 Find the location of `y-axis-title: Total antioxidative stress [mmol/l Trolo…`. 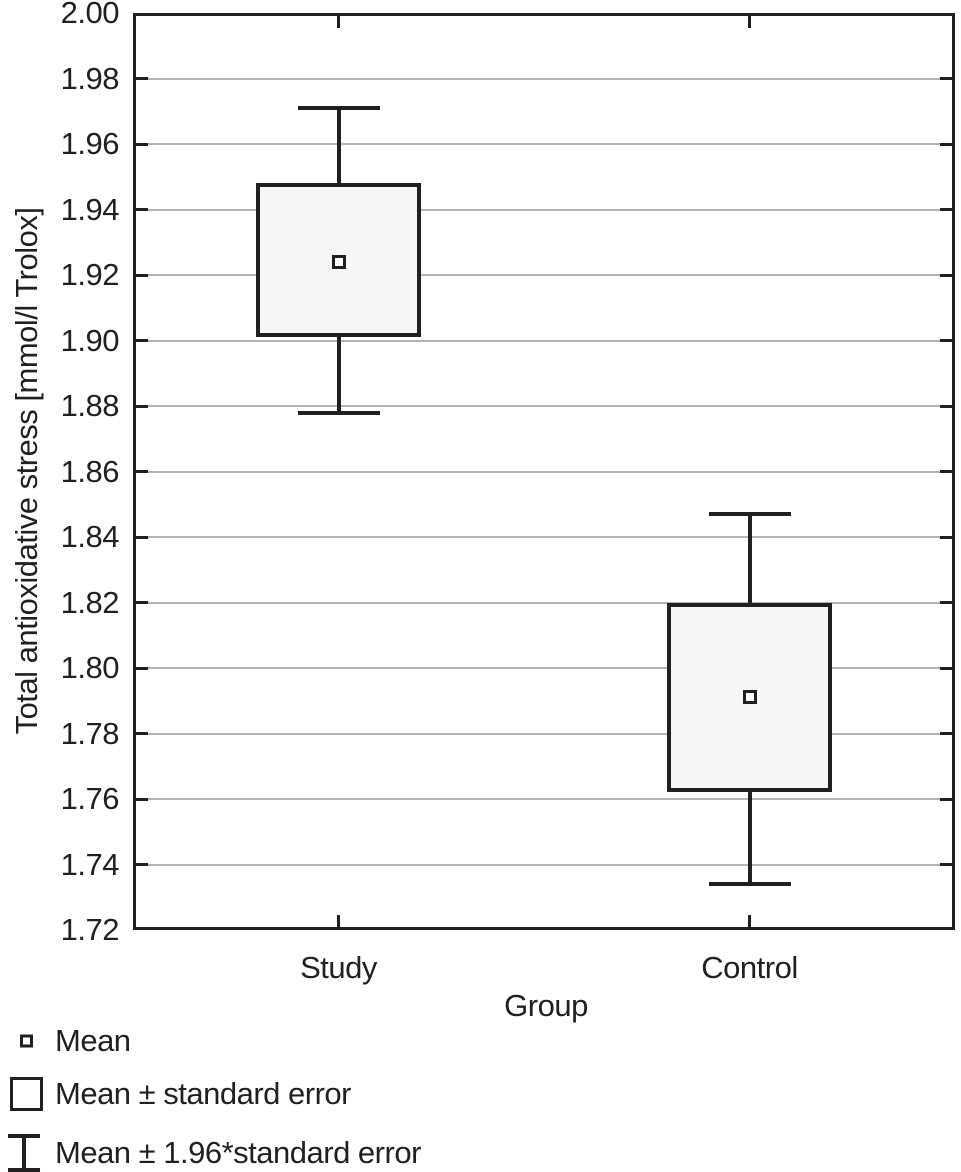

y-axis-title: Total antioxidative stress [mmol/l Trolo… is located at coordinates (26, 471).